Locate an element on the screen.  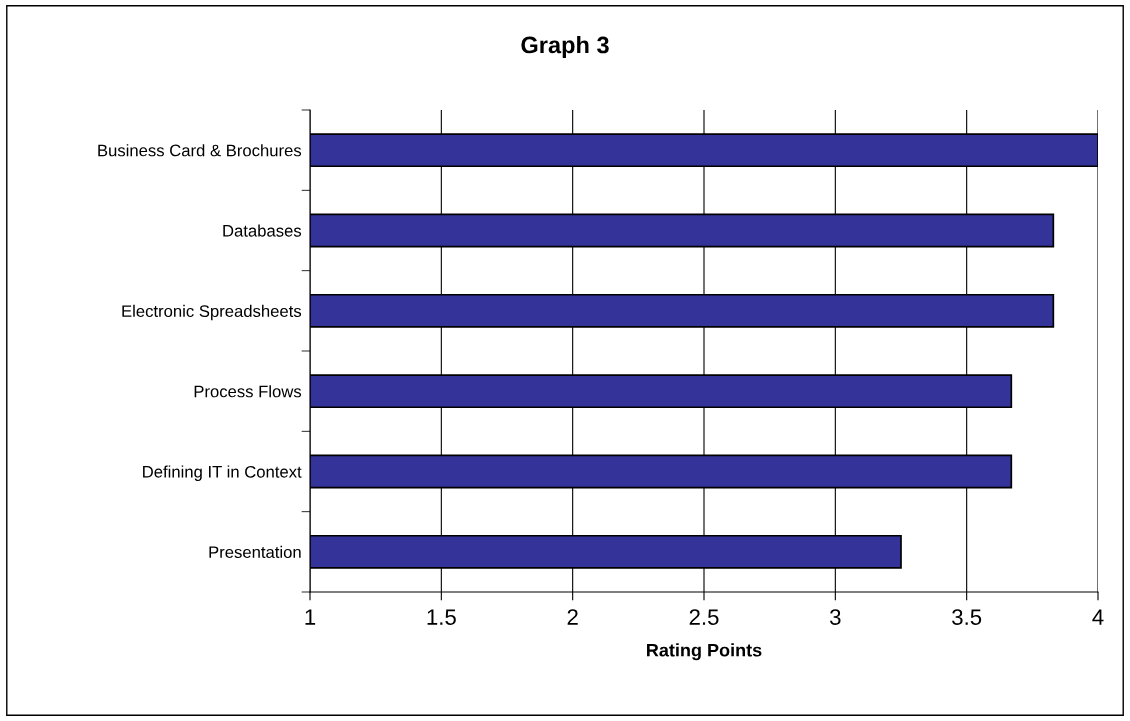
y-tick-label: Electronic Spreadsheets is located at coordinates (212, 312).